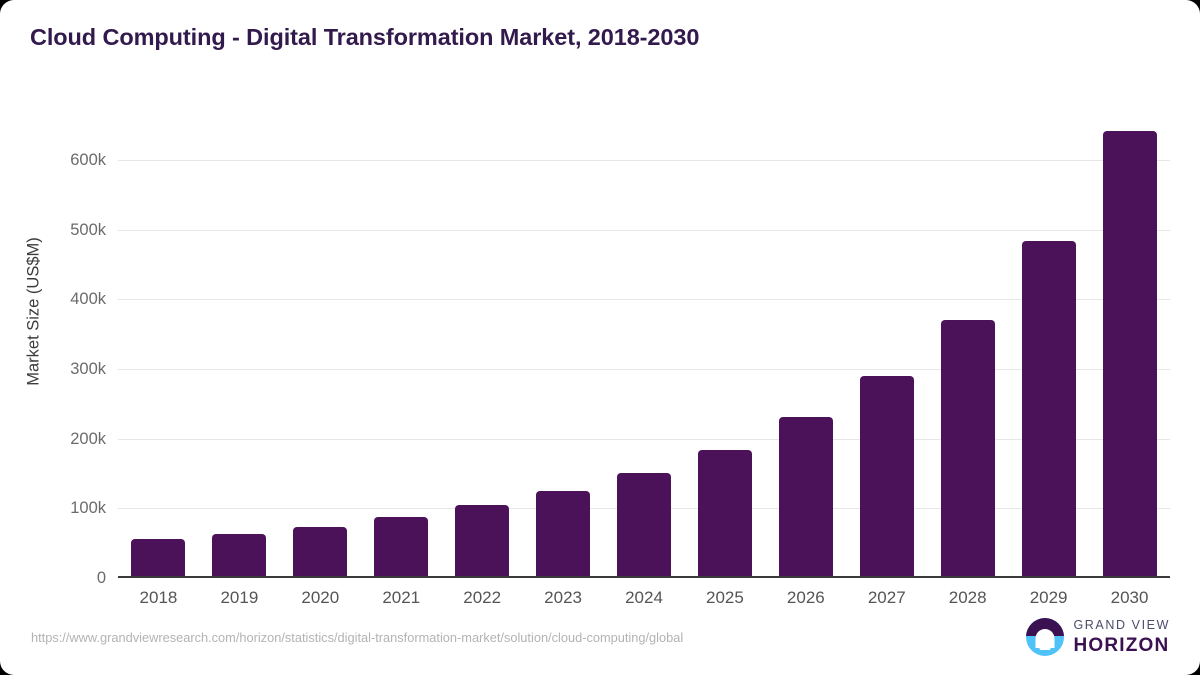 The height and width of the screenshot is (675, 1200). What do you see at coordinates (725, 597) in the screenshot?
I see `x-axis-tick-label: 2025` at bounding box center [725, 597].